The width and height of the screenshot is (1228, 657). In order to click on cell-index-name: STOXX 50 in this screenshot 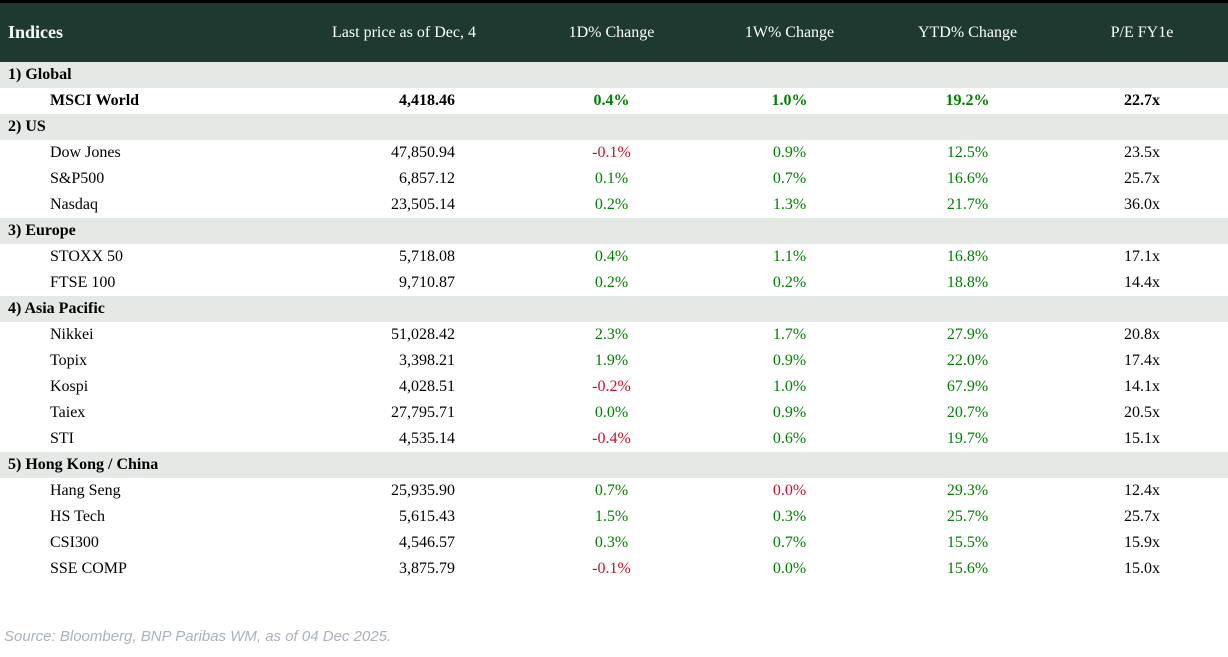, I will do `click(87, 256)`.